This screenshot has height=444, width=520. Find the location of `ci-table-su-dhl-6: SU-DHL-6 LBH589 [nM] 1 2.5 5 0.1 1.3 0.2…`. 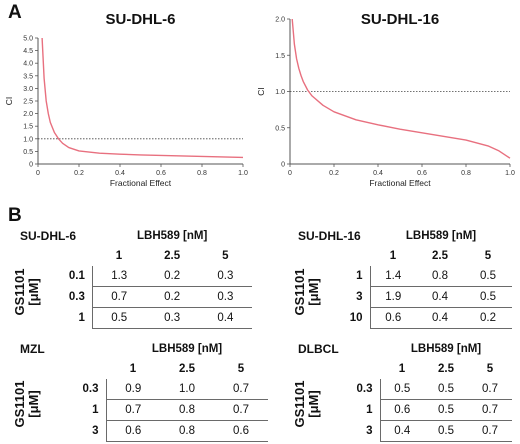

ci-table-su-dhl-6: SU-DHL-6 LBH589 [nM] 1 2.5 5 0.1 1.3 0.2… is located at coordinates (136, 277).